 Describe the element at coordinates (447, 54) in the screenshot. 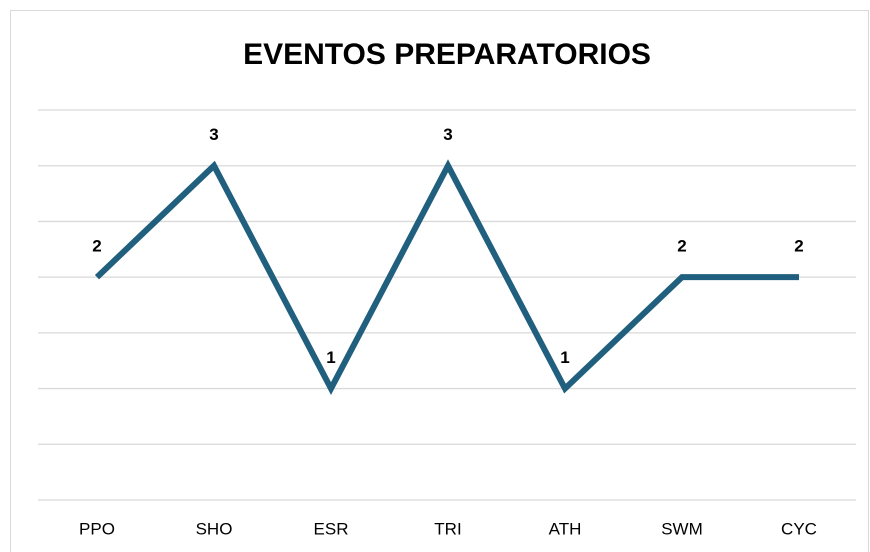

I see `chart-title: EVENTOS PREPARATORIOS` at that location.